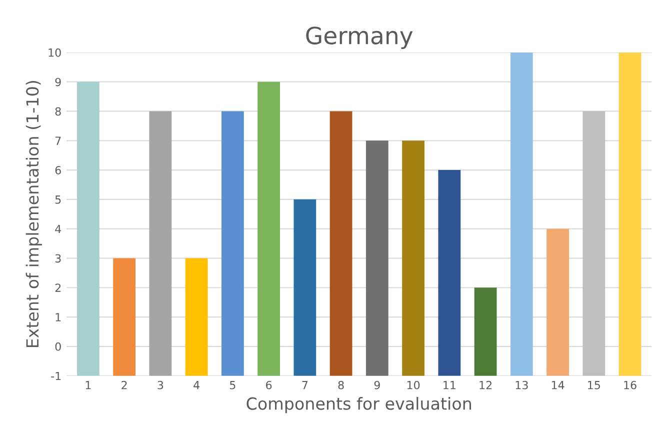  What do you see at coordinates (58, 258) in the screenshot?
I see `y-tick-label: 3` at bounding box center [58, 258].